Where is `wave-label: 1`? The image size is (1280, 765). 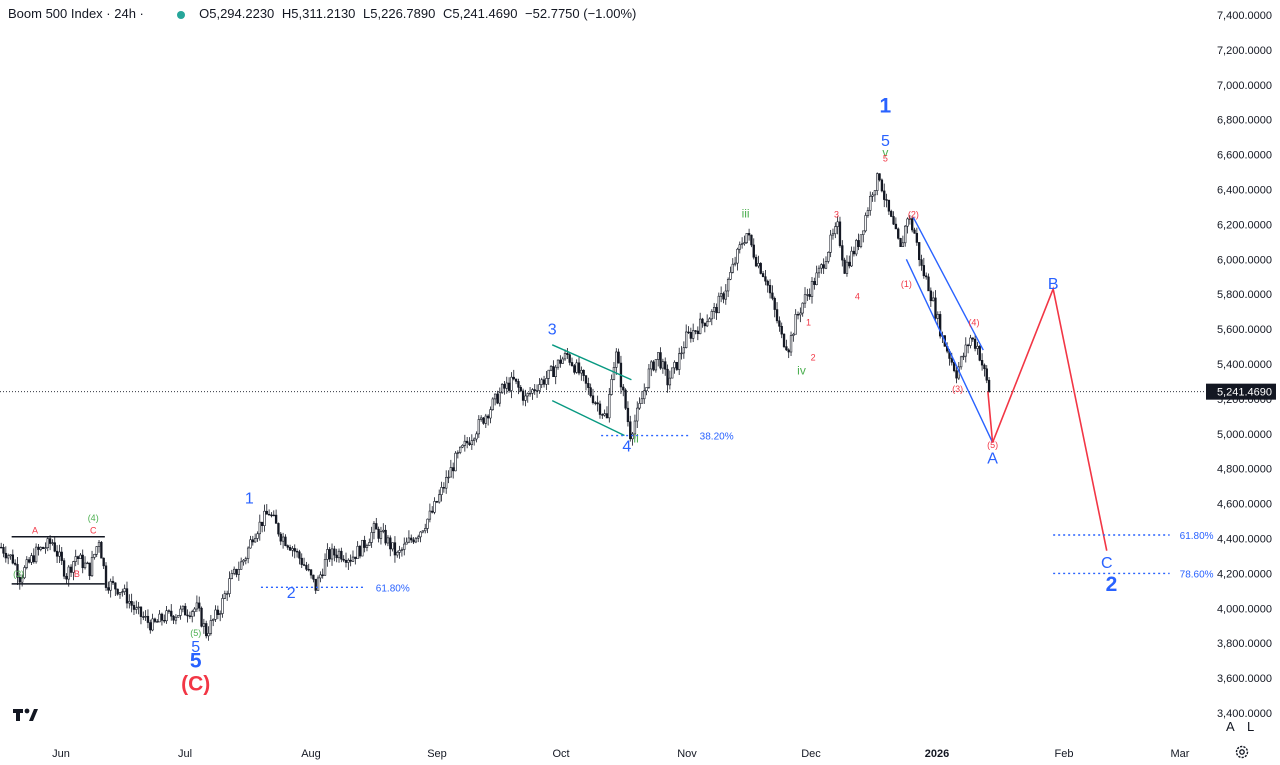
wave-label: 1 is located at coordinates (886, 106).